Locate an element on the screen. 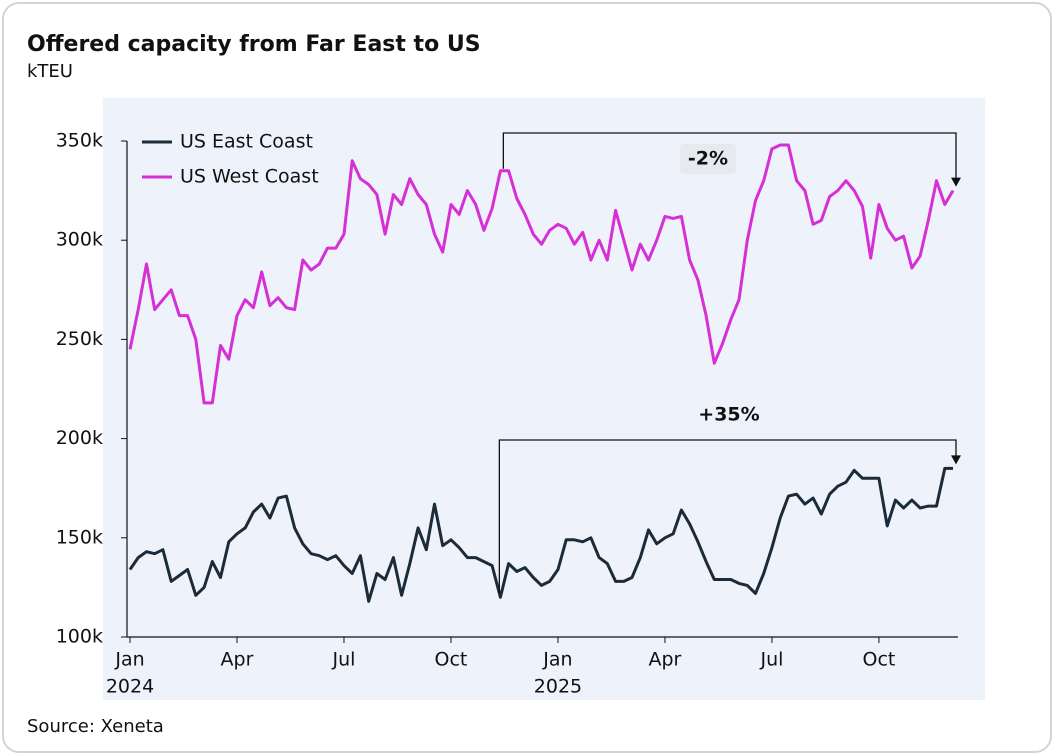  annotation: -2% is located at coordinates (708, 159).